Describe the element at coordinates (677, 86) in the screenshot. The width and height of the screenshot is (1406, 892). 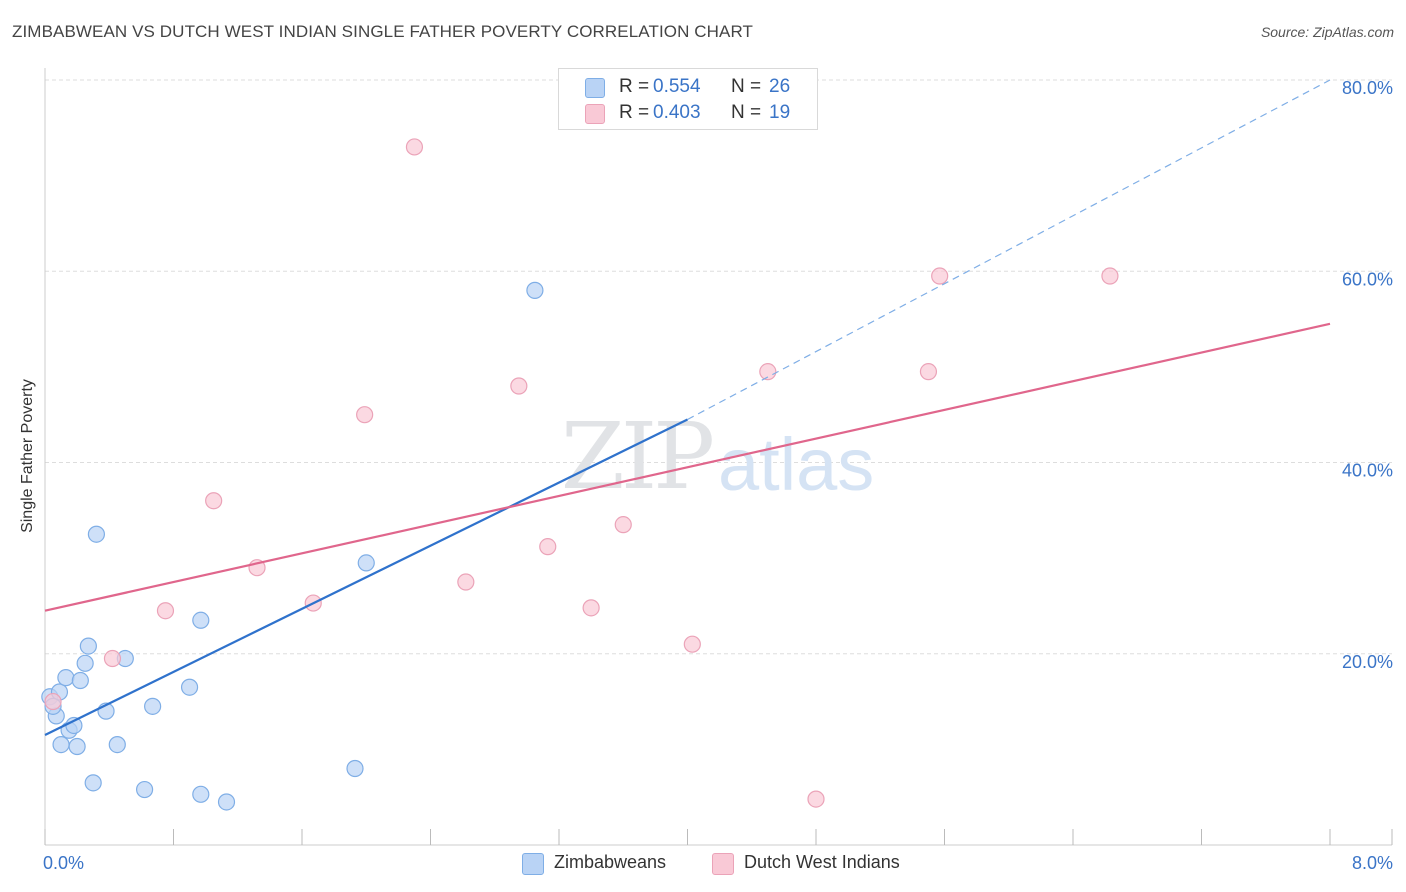
I see `legend-r-value: 0.554` at that location.